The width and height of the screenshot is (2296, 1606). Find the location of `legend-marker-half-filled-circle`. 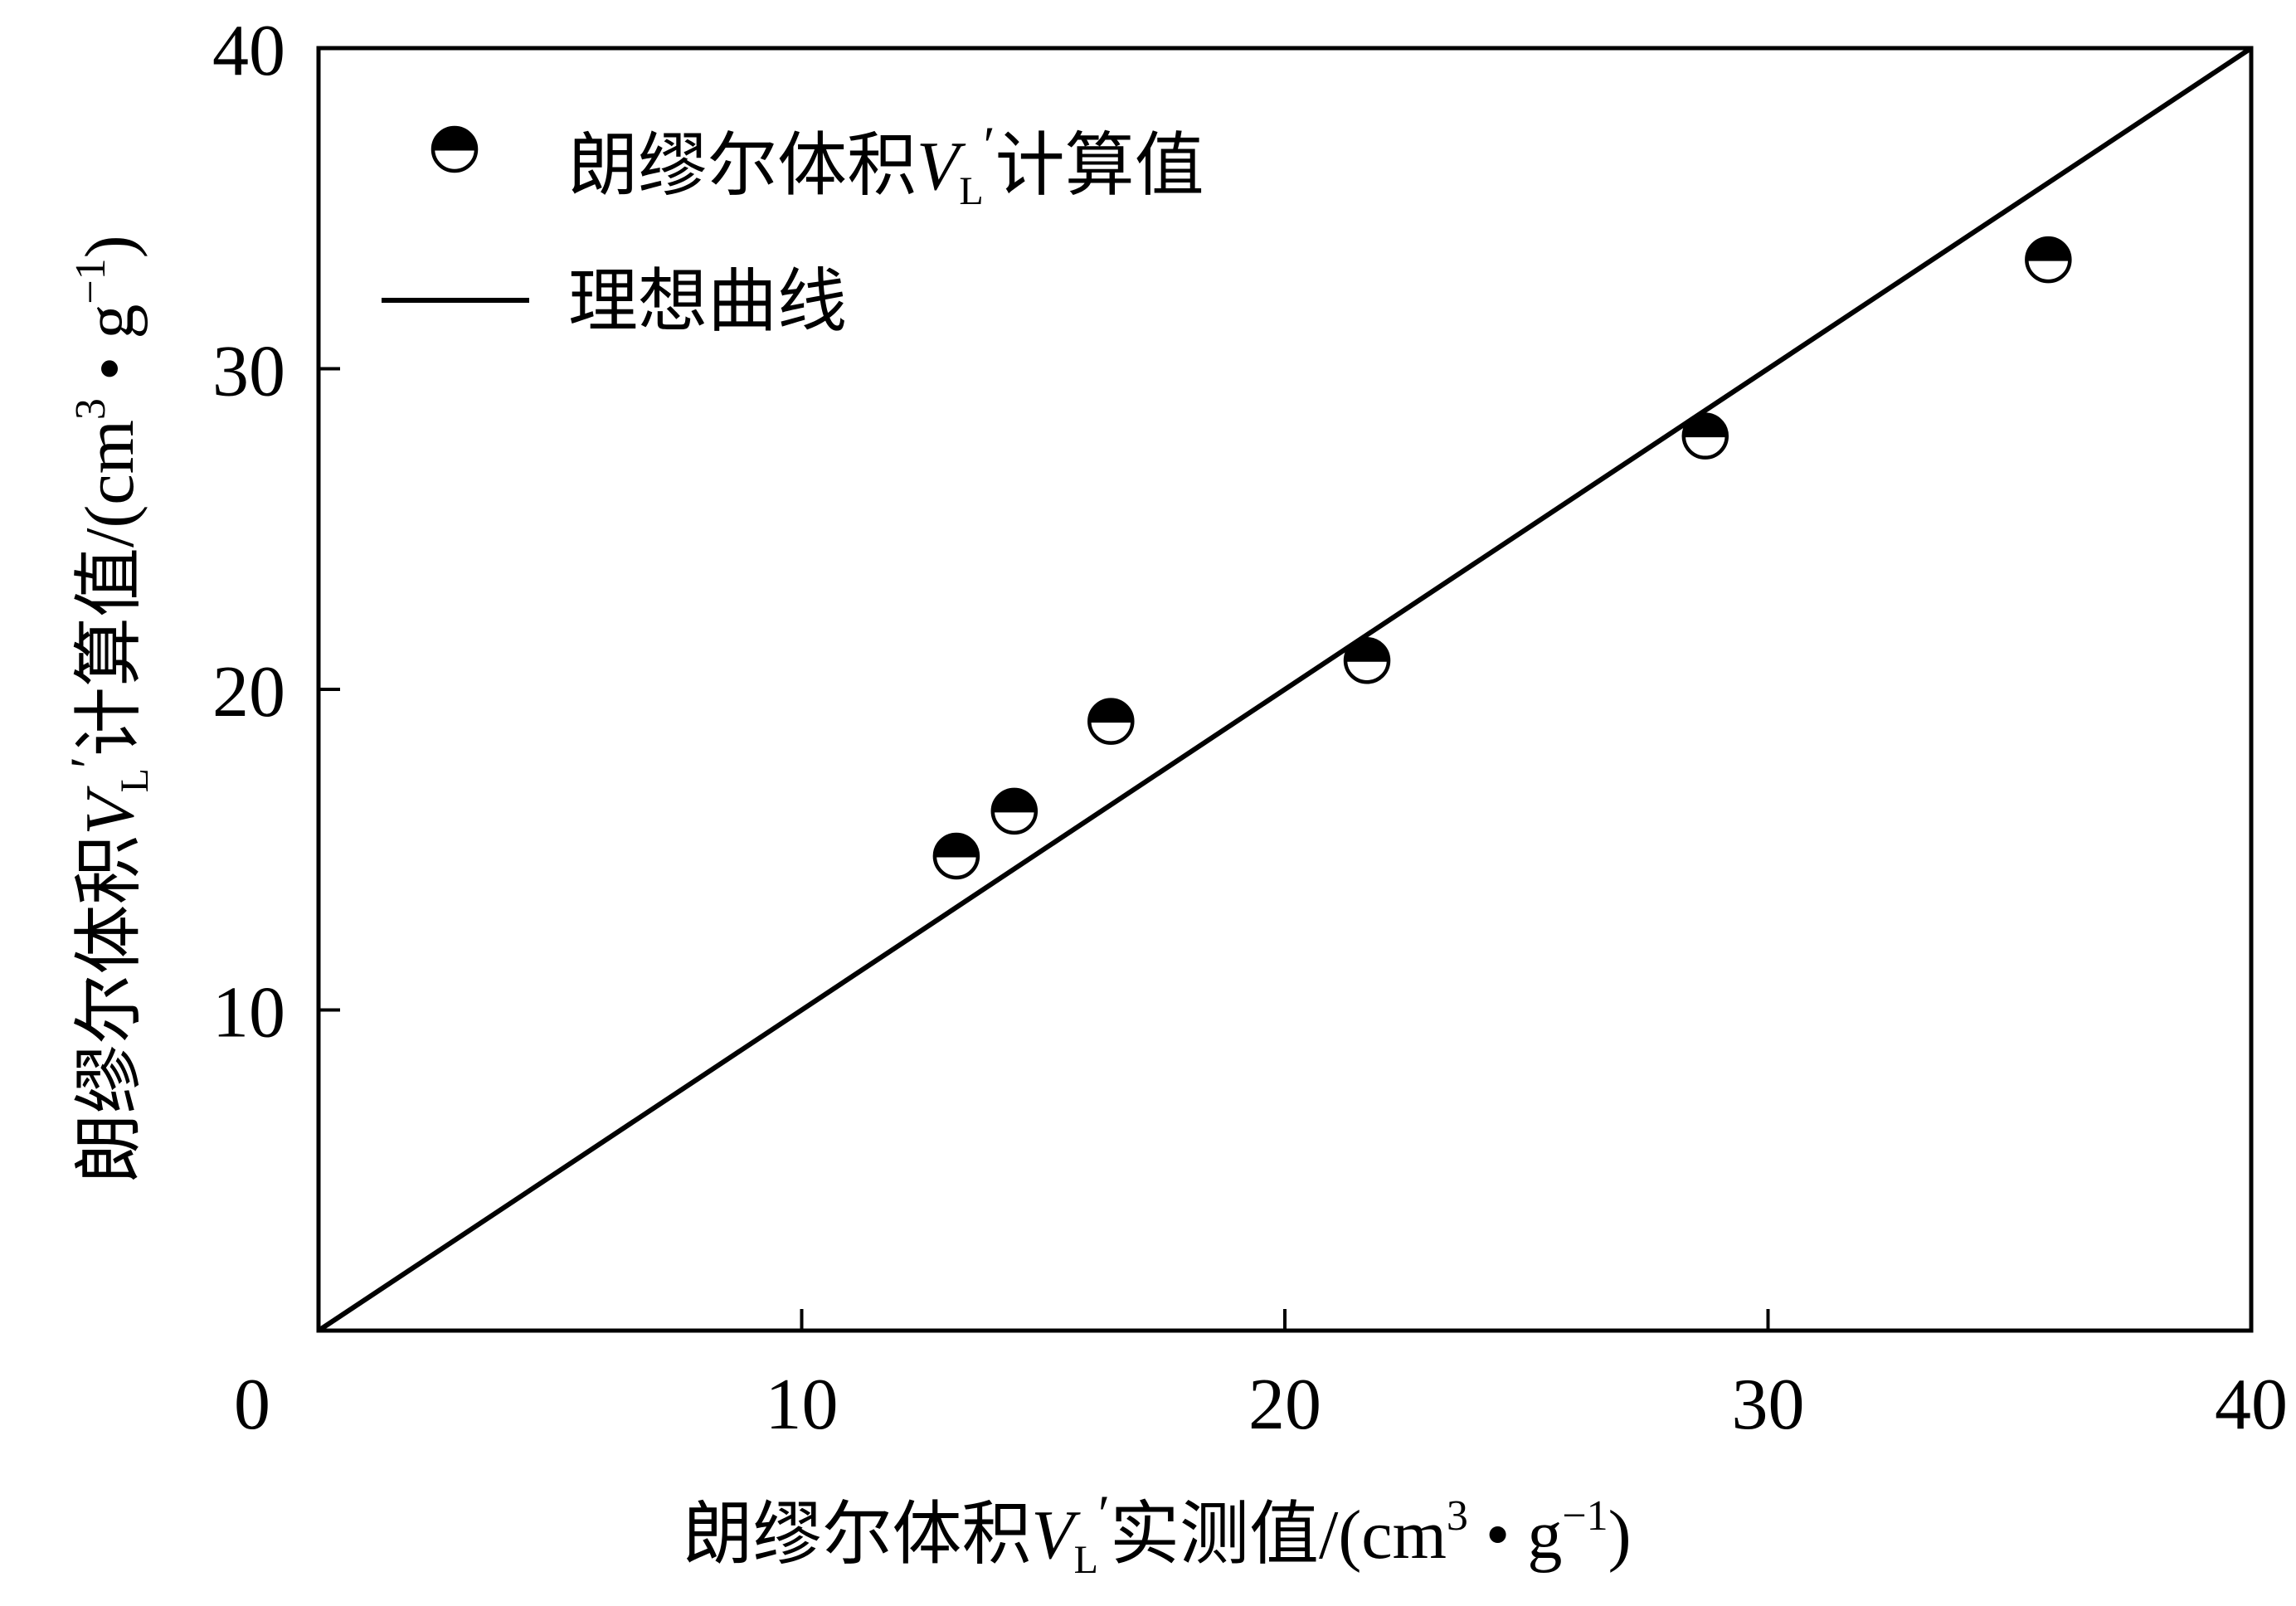

legend-marker-half-filled-circle is located at coordinates (455, 149).